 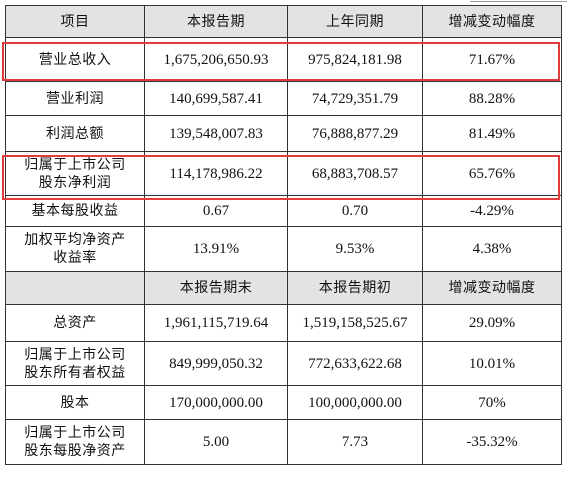 I want to click on row-label-line2: 股东每股净资产, so click(x=75, y=451).